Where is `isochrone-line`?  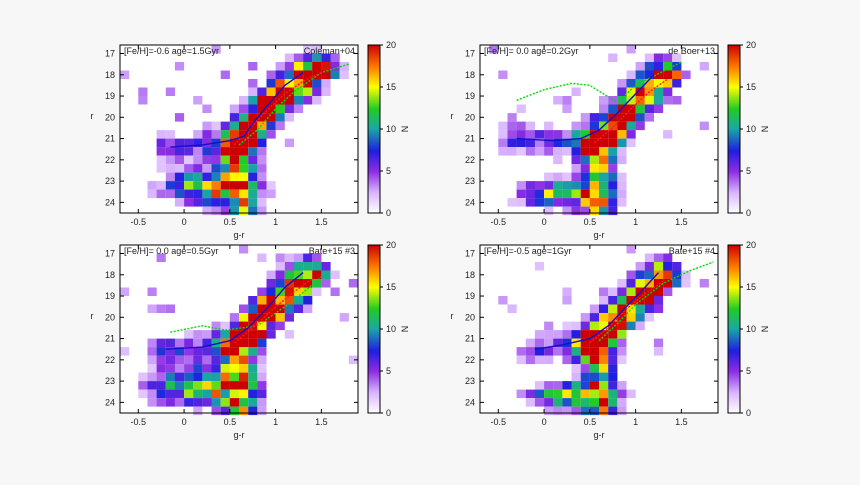
isochrone-line is located at coordinates (237, 110).